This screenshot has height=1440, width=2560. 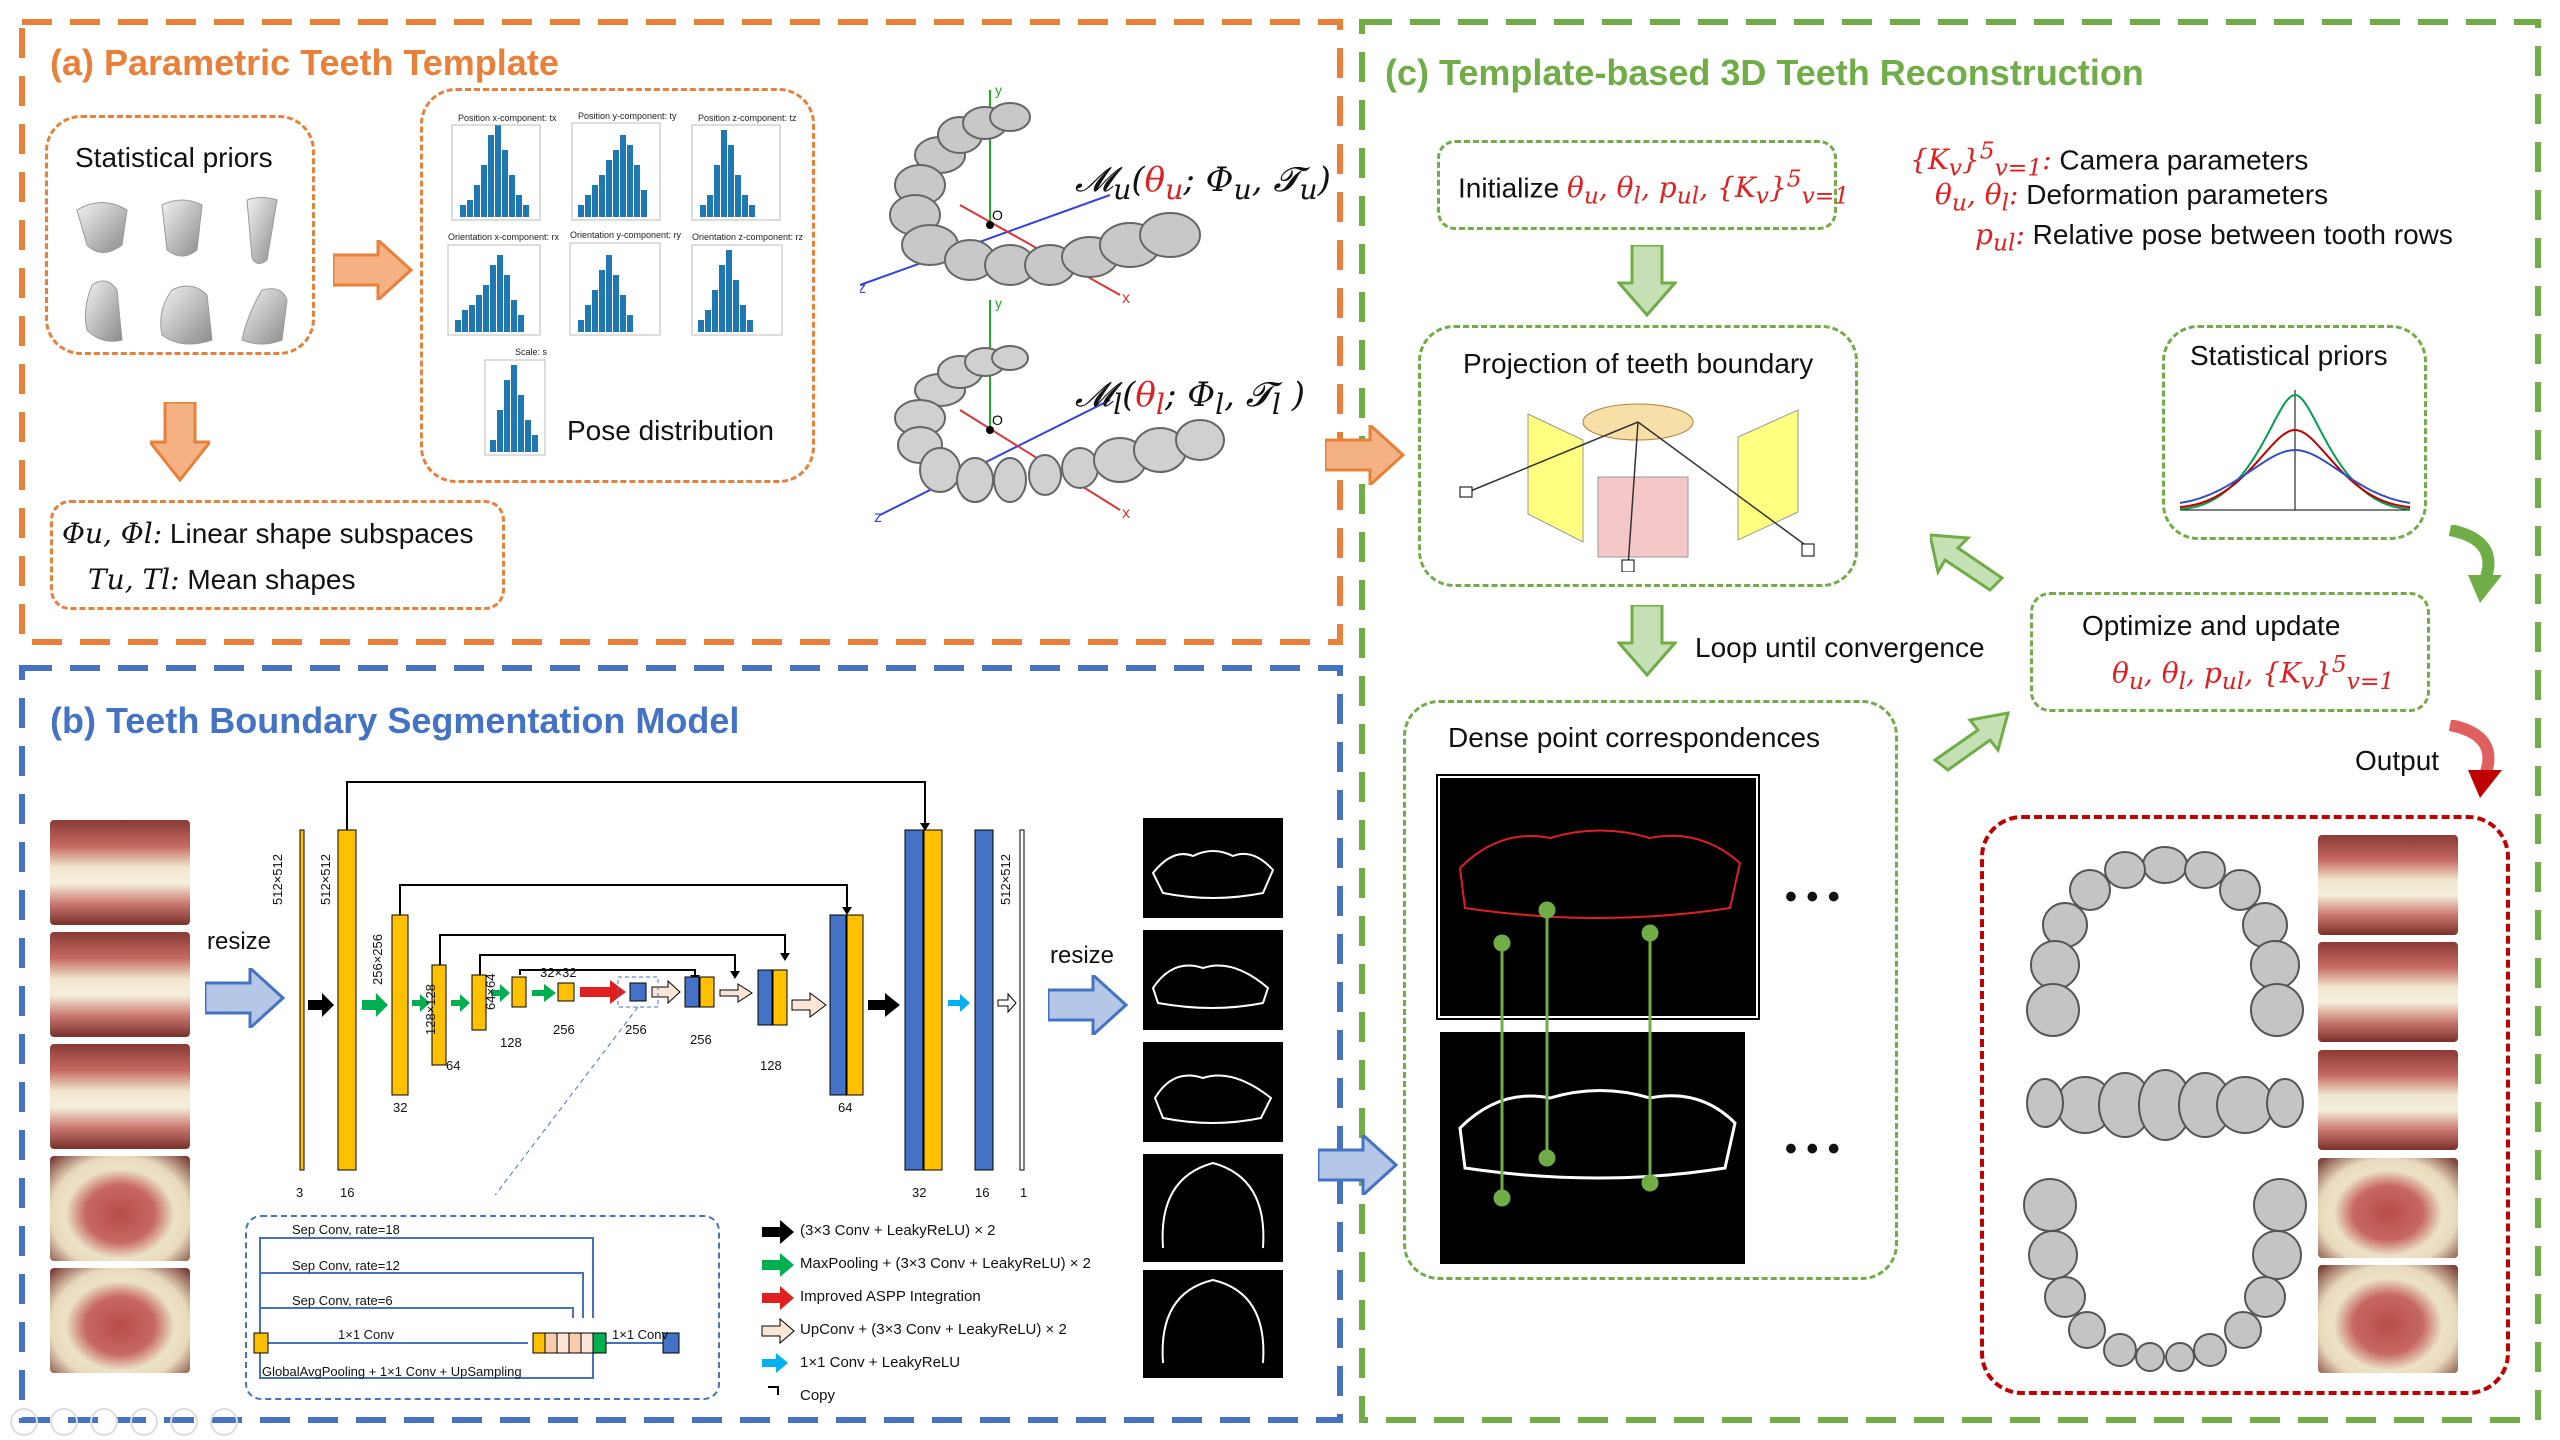 I want to click on zoom-icon, so click(x=184, y=1422).